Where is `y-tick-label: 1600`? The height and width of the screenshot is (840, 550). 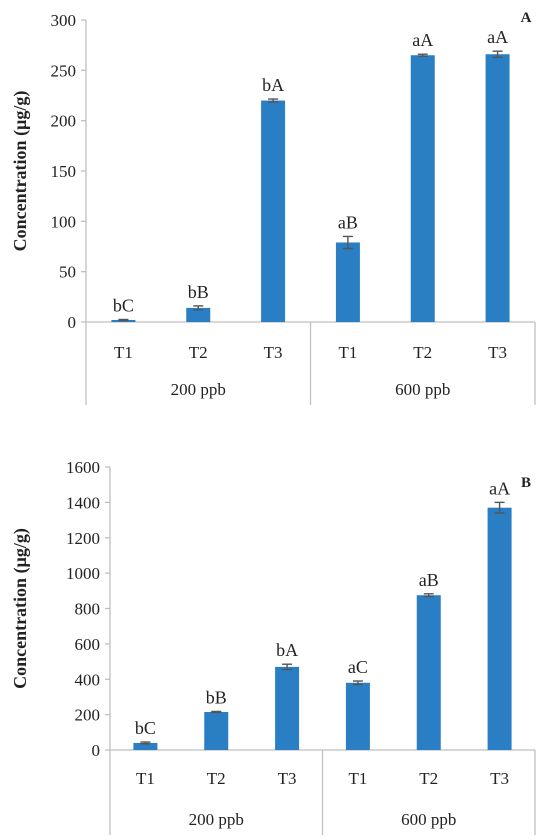
y-tick-label: 1600 is located at coordinates (83, 467).